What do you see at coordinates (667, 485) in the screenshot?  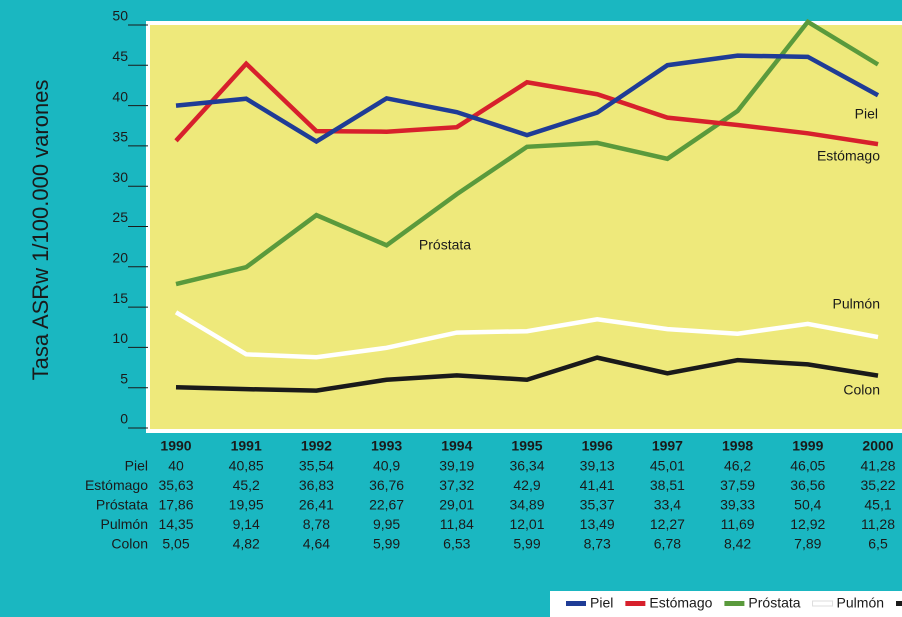 I see `table-cell: 38,51` at bounding box center [667, 485].